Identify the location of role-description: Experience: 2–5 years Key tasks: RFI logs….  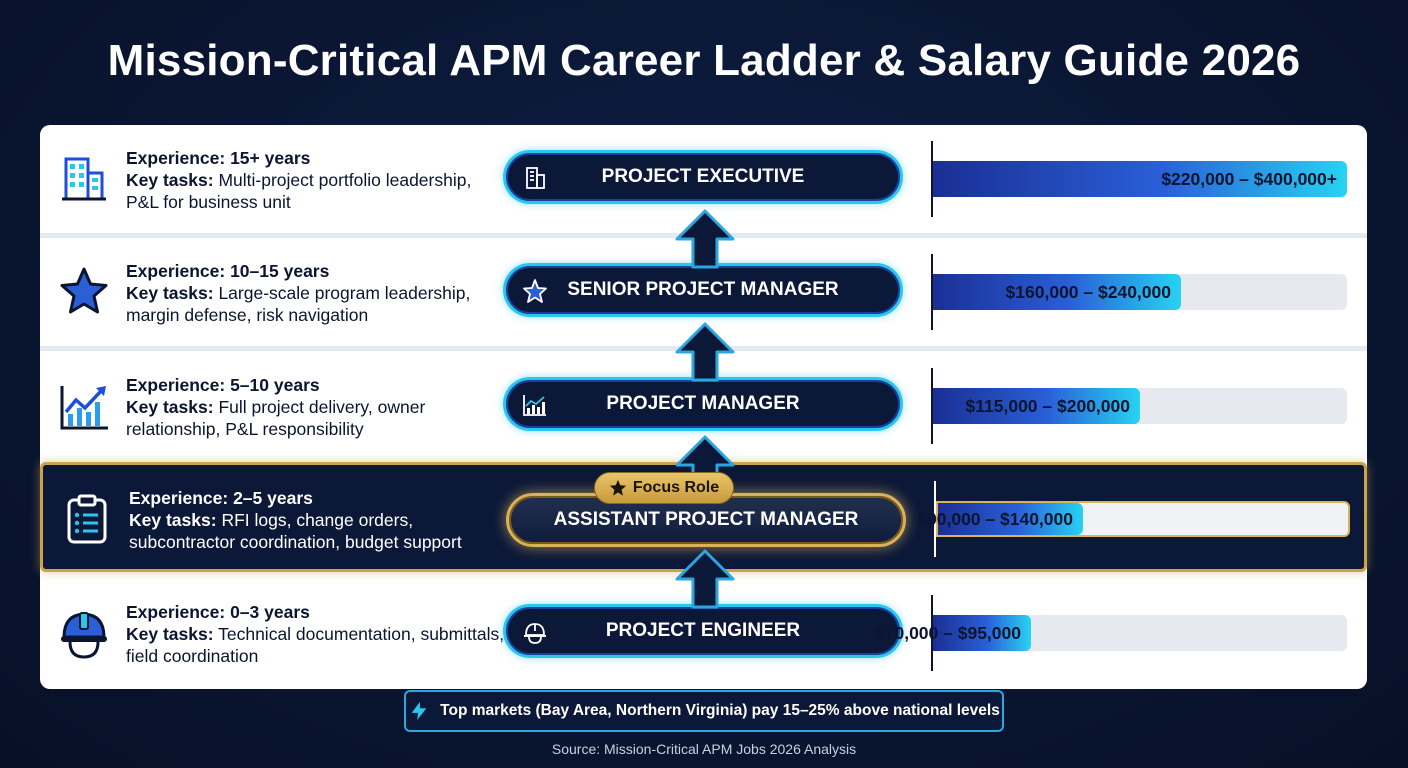
(319, 520).